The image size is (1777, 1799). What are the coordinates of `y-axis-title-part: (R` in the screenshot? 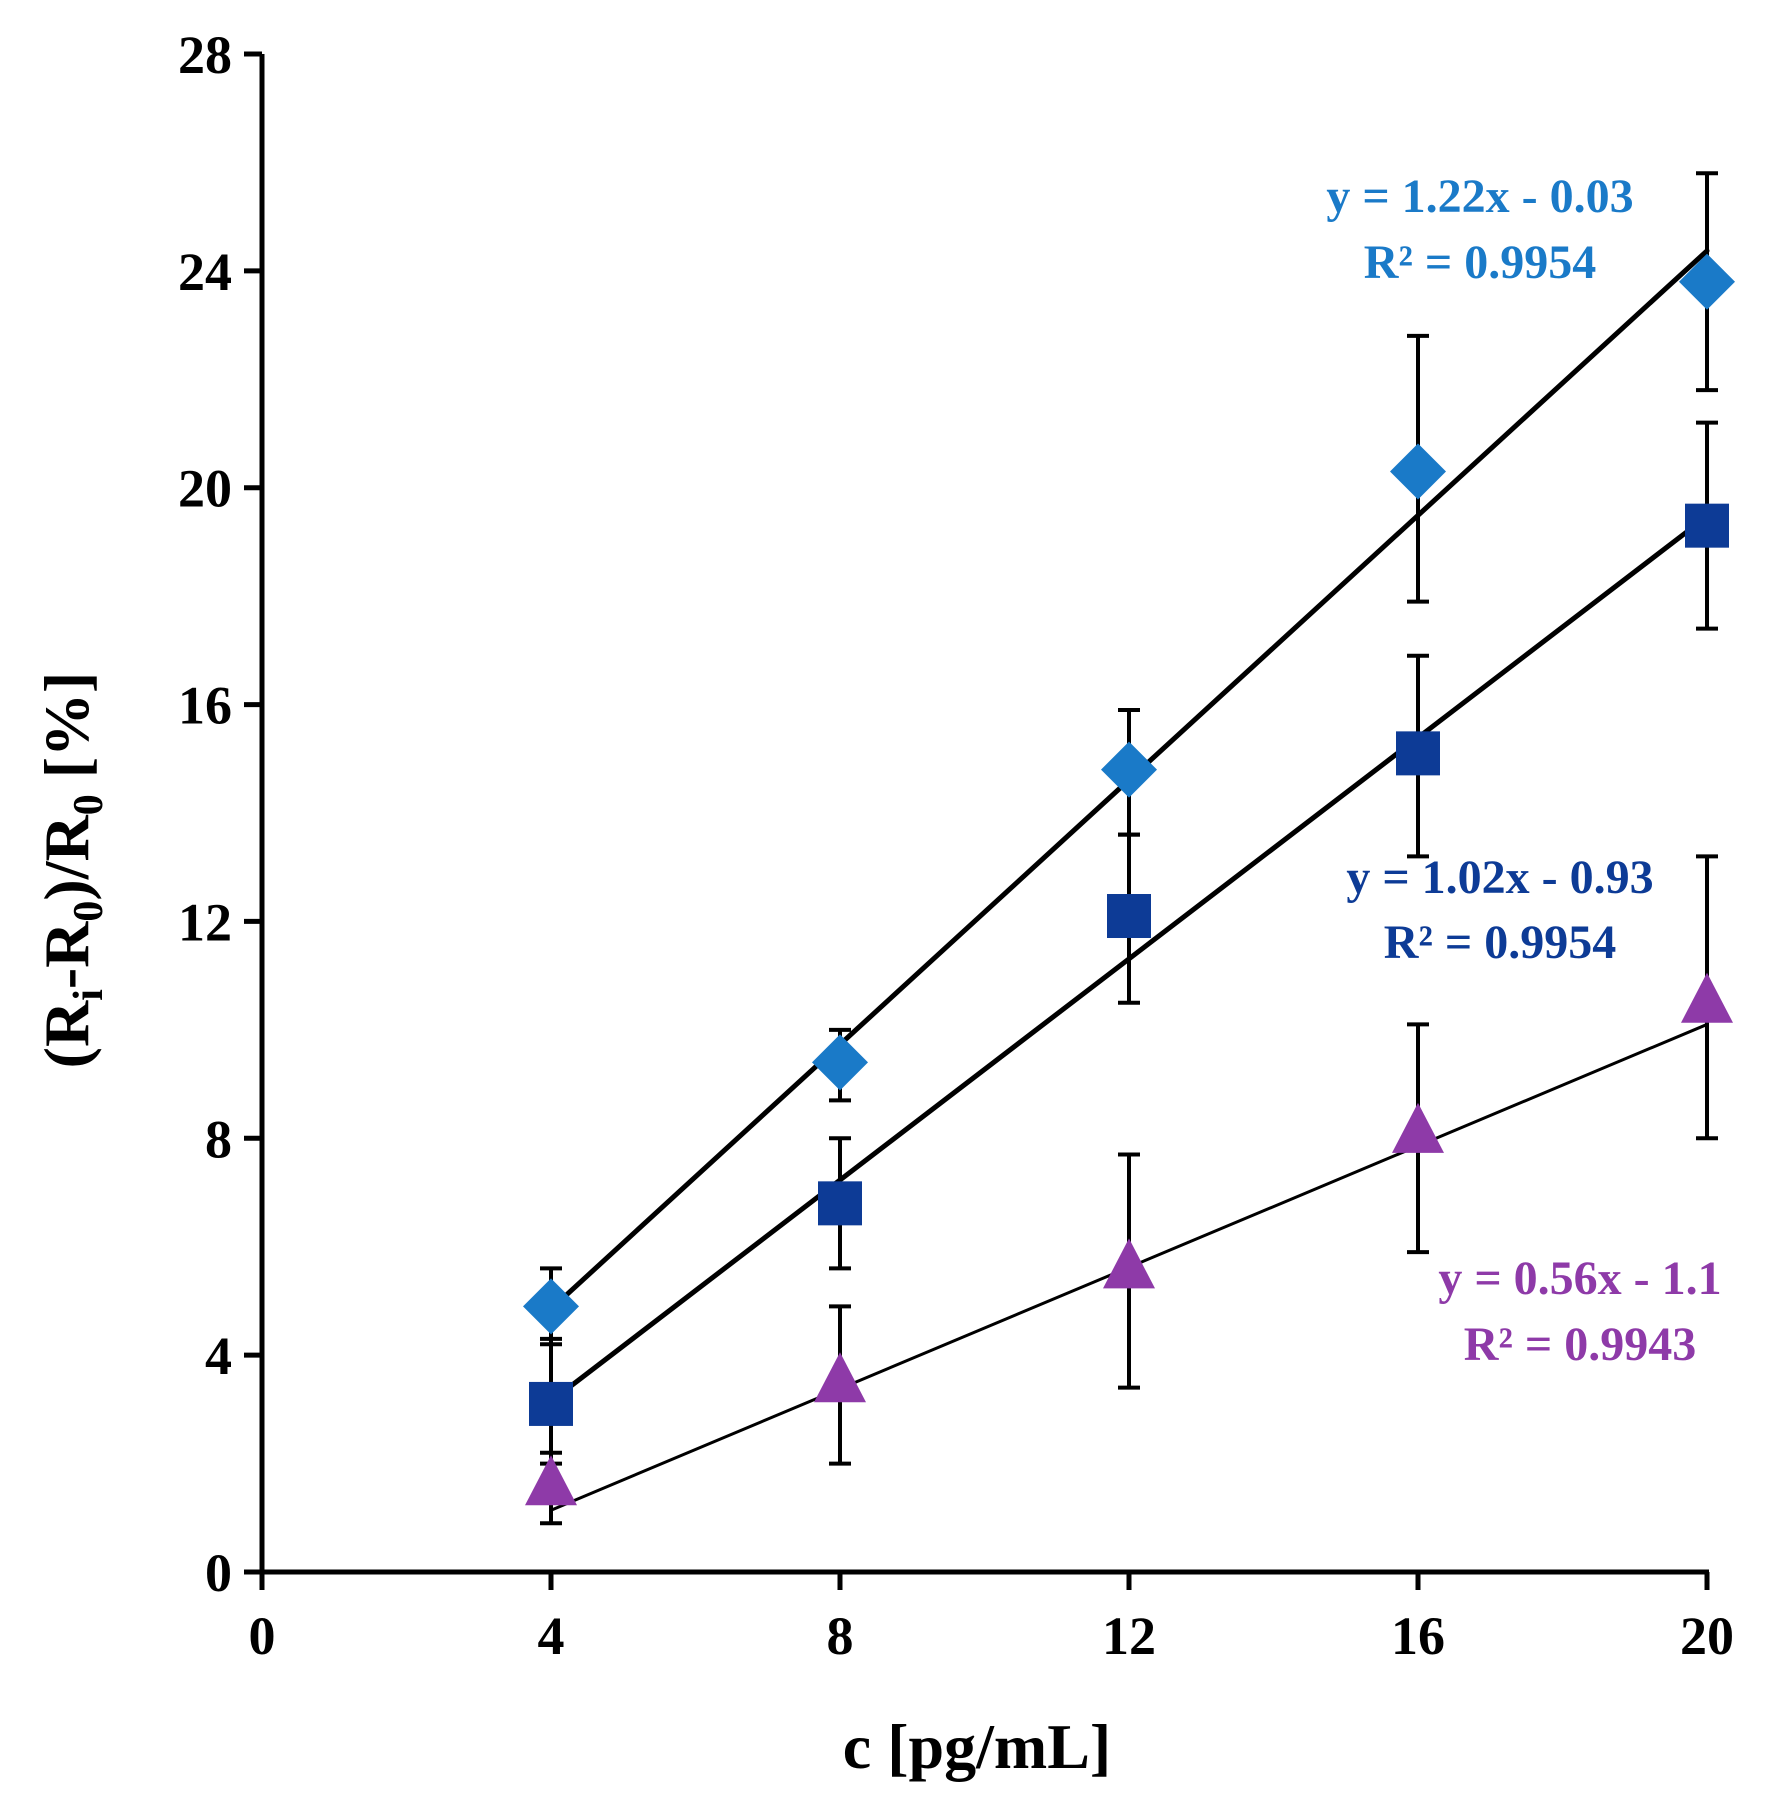 It's located at (66, 1034).